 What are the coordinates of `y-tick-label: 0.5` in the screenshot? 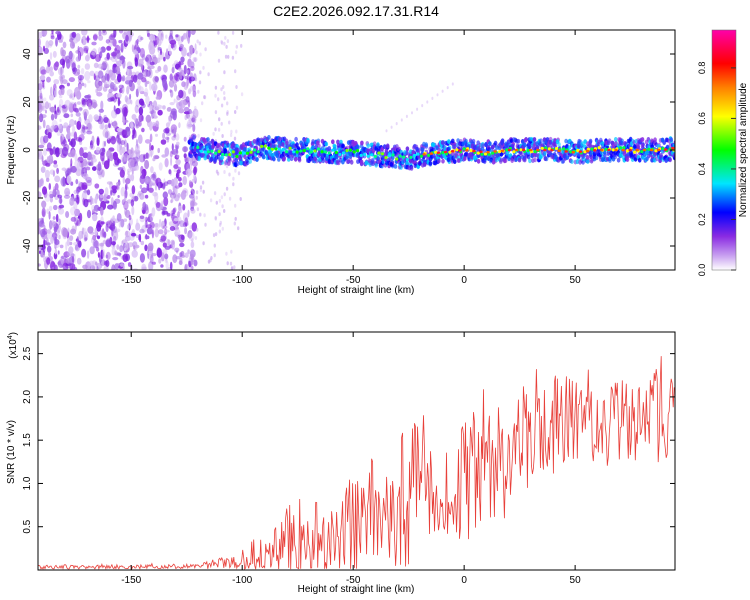 It's located at (27, 526).